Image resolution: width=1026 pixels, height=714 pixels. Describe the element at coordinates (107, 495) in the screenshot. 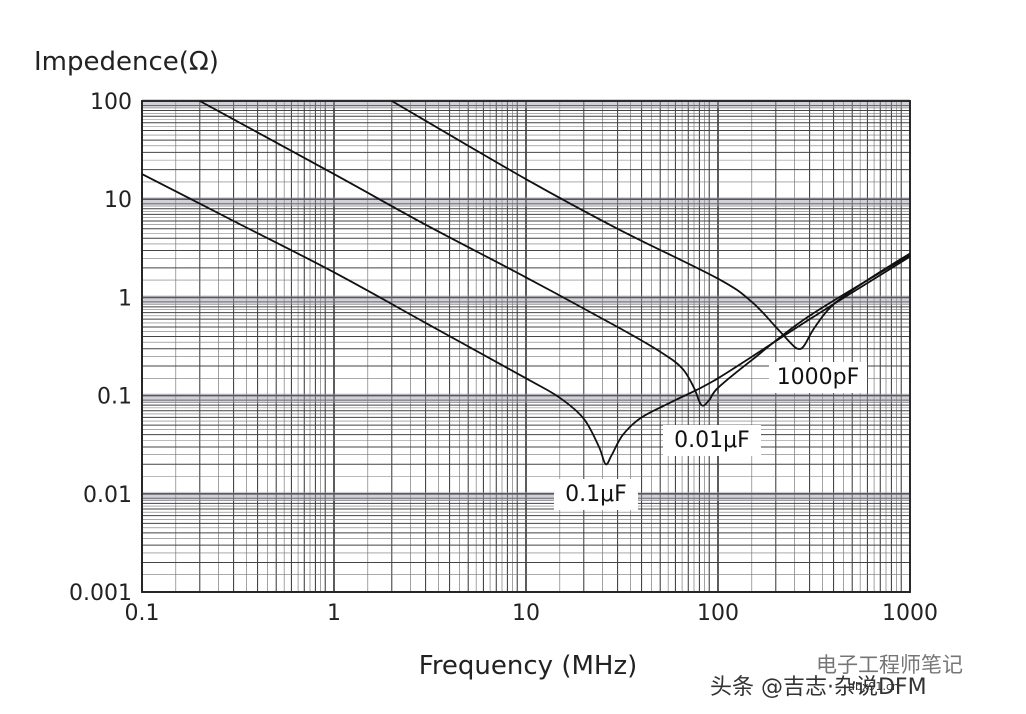

I see `y-tick-label: 0.01` at that location.